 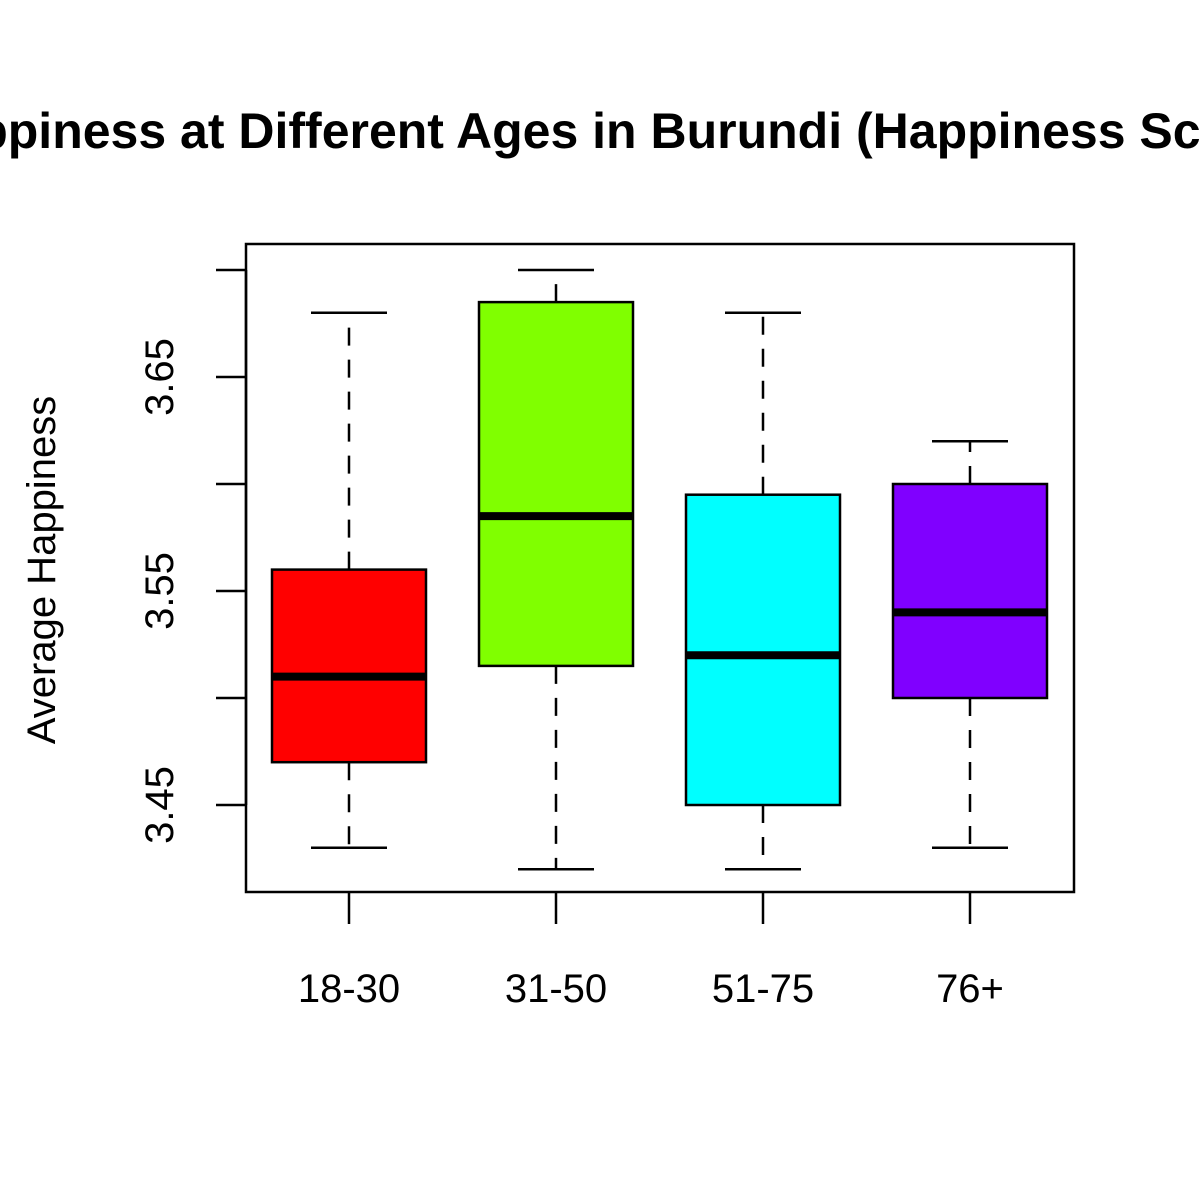 What do you see at coordinates (160, 591) in the screenshot?
I see `y-tick-label: 3.55` at bounding box center [160, 591].